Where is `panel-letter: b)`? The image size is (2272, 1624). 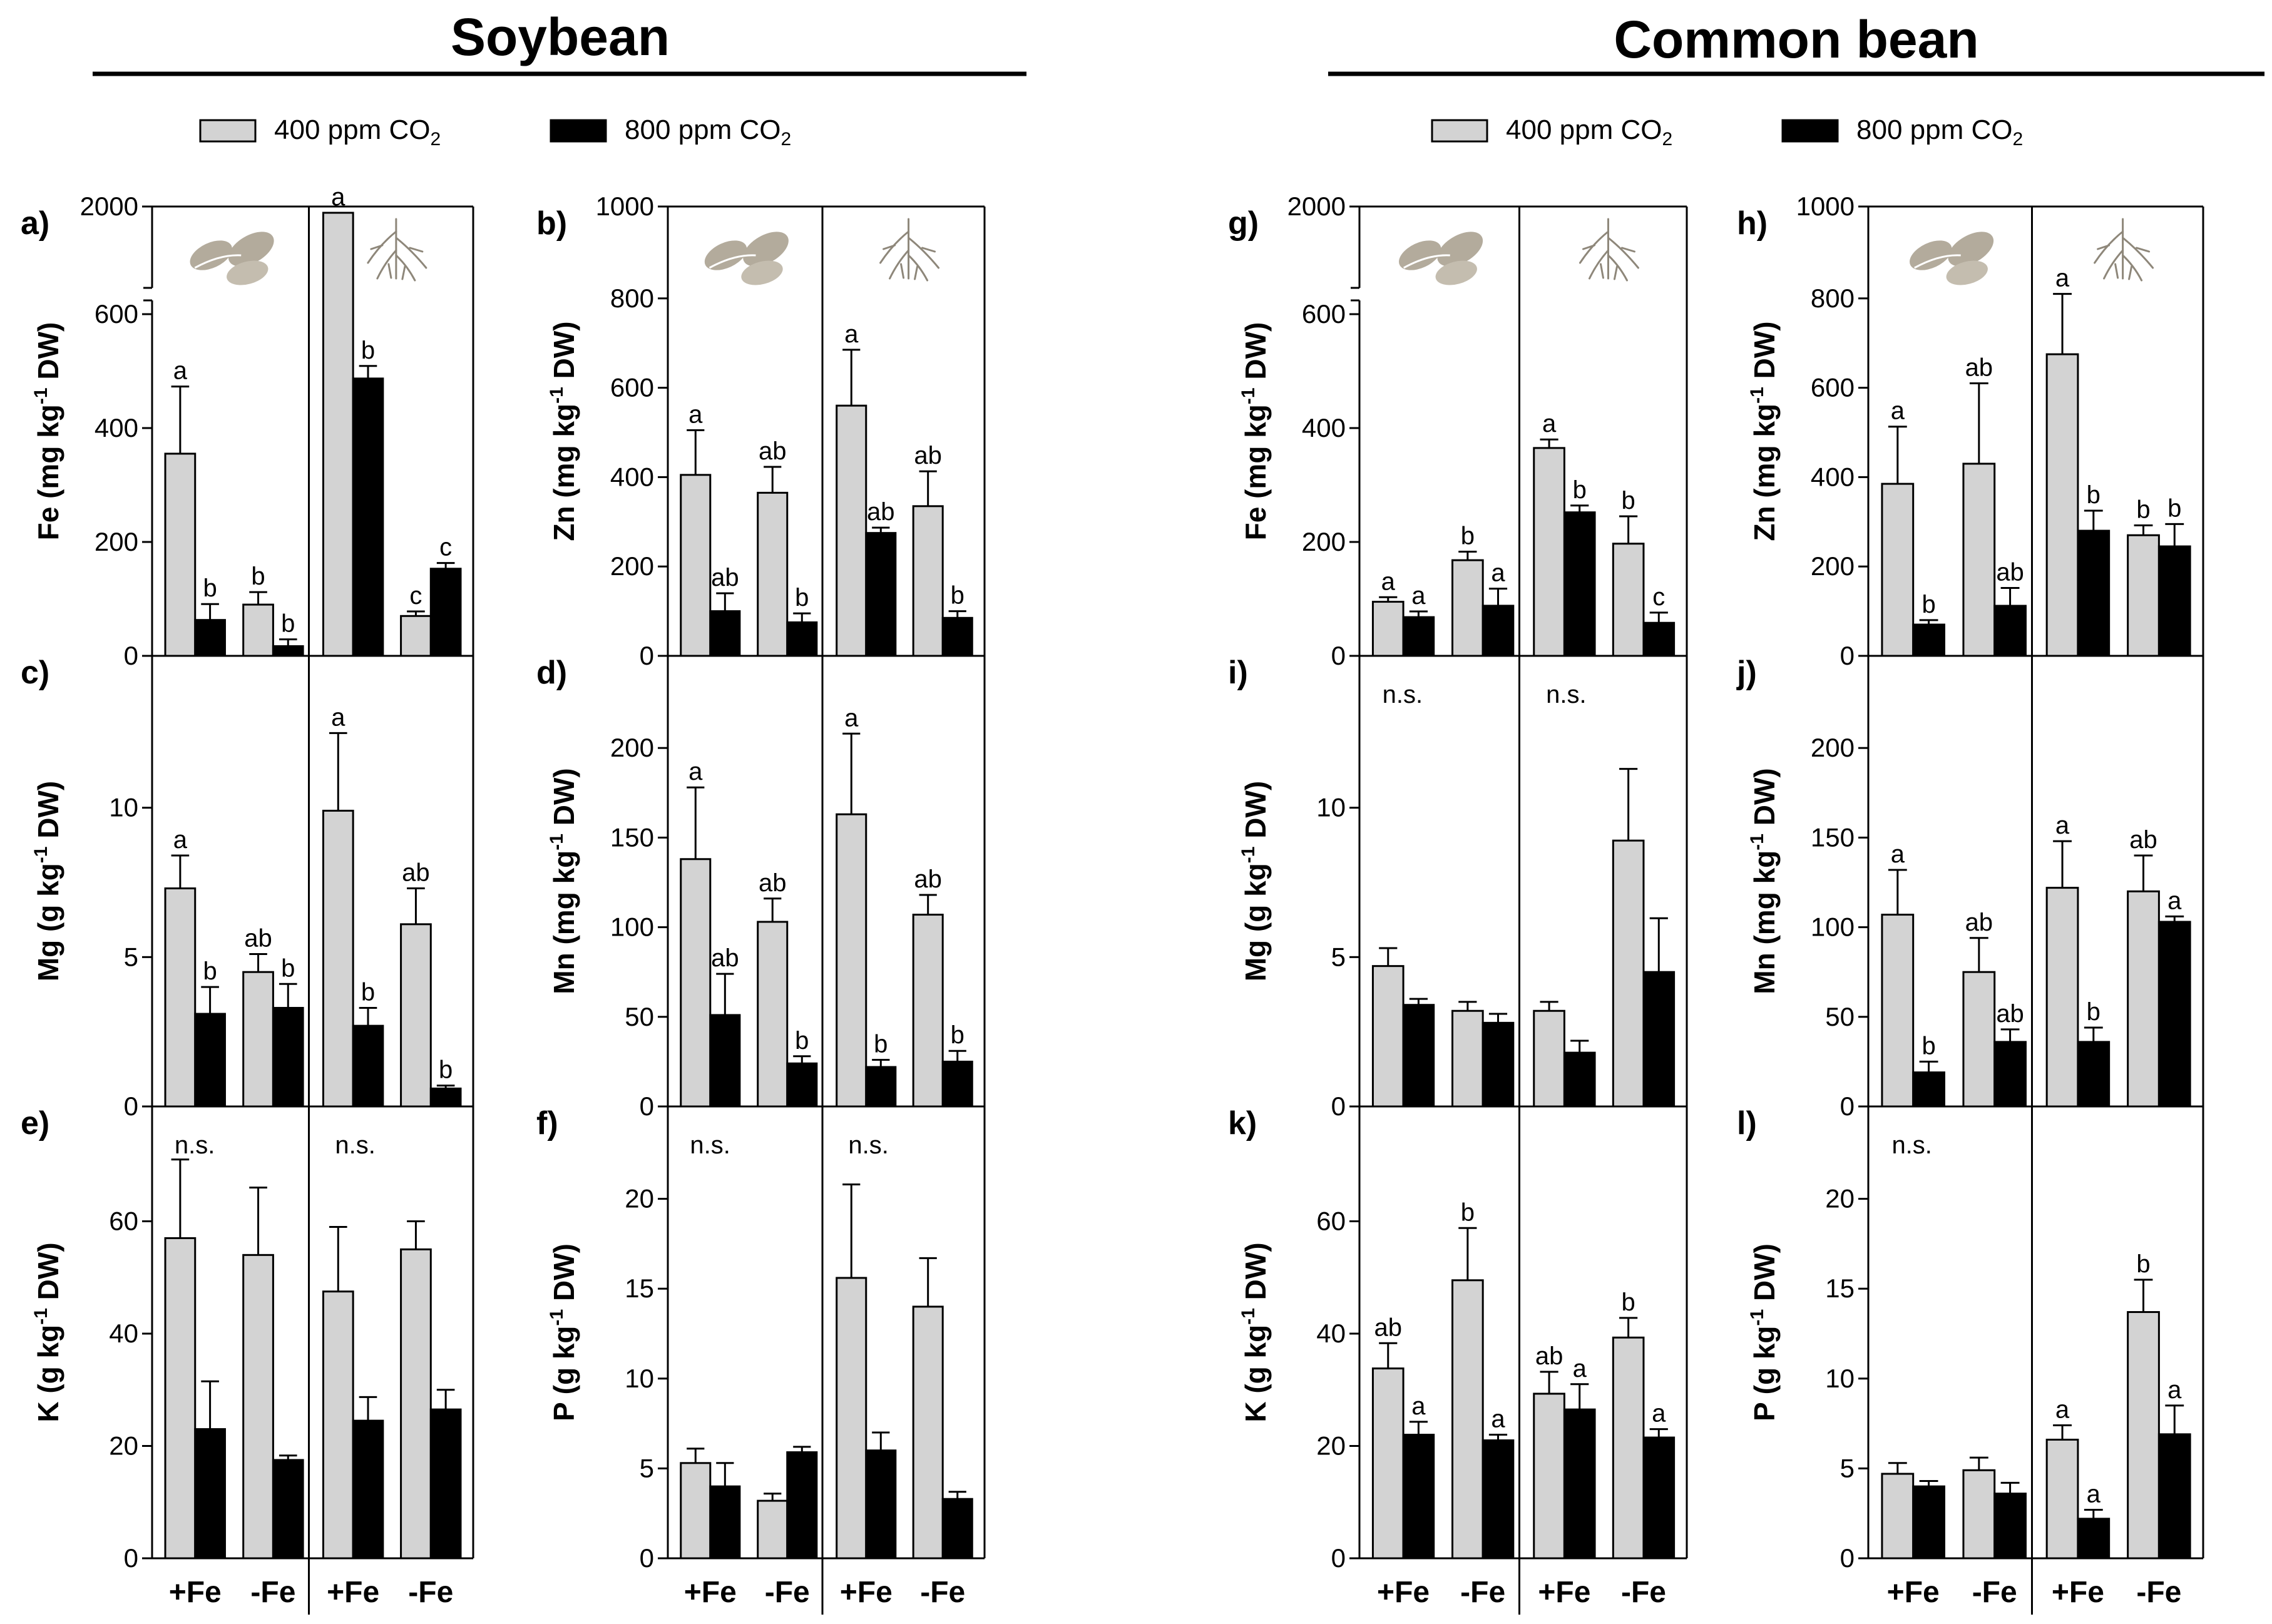 panel-letter: b) is located at coordinates (551, 223).